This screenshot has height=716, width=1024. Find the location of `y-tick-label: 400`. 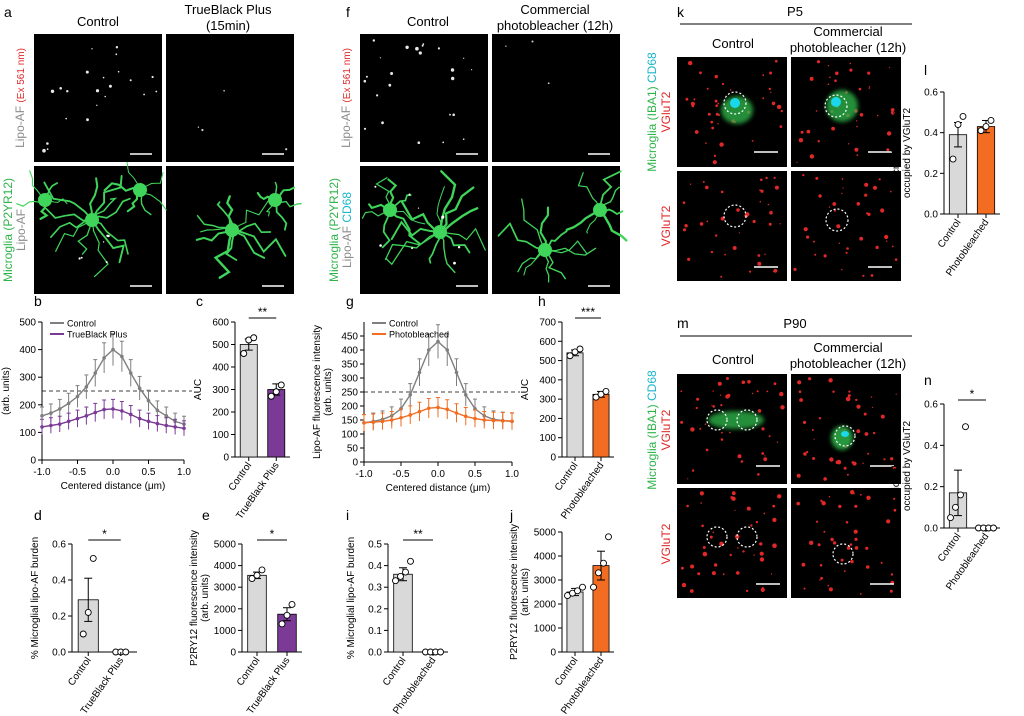

y-tick-label: 400 is located at coordinates (547, 380).